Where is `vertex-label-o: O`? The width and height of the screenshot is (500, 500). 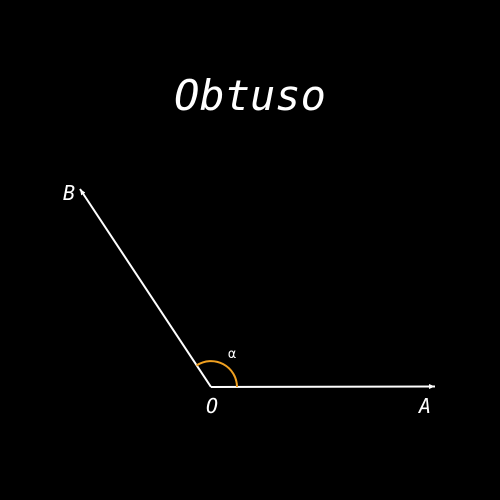
vertex-label-o: O is located at coordinates (212, 406).